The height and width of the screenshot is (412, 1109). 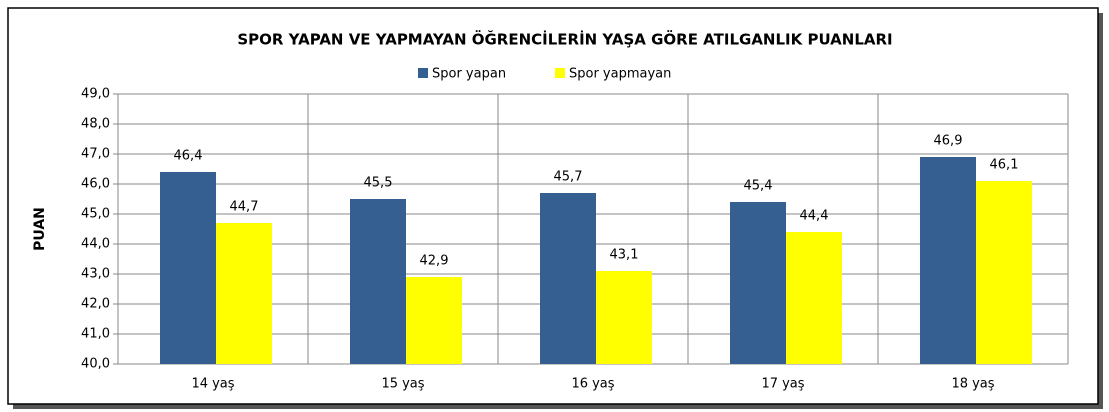 What do you see at coordinates (568, 177) in the screenshot?
I see `data-label: 45,7` at bounding box center [568, 177].